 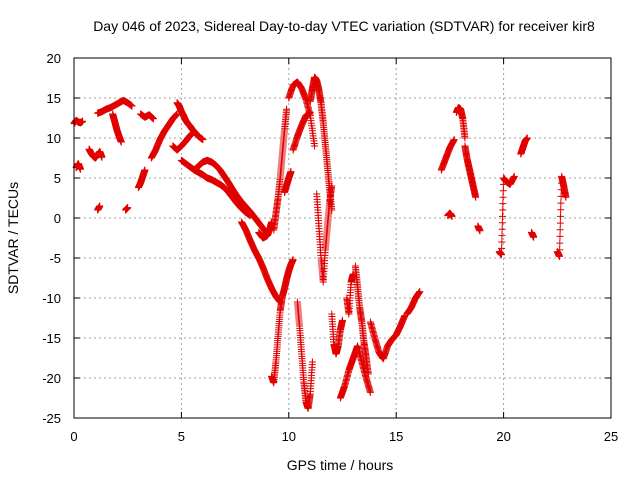 What do you see at coordinates (57, 218) in the screenshot?
I see `y-tick-label: 0` at bounding box center [57, 218].